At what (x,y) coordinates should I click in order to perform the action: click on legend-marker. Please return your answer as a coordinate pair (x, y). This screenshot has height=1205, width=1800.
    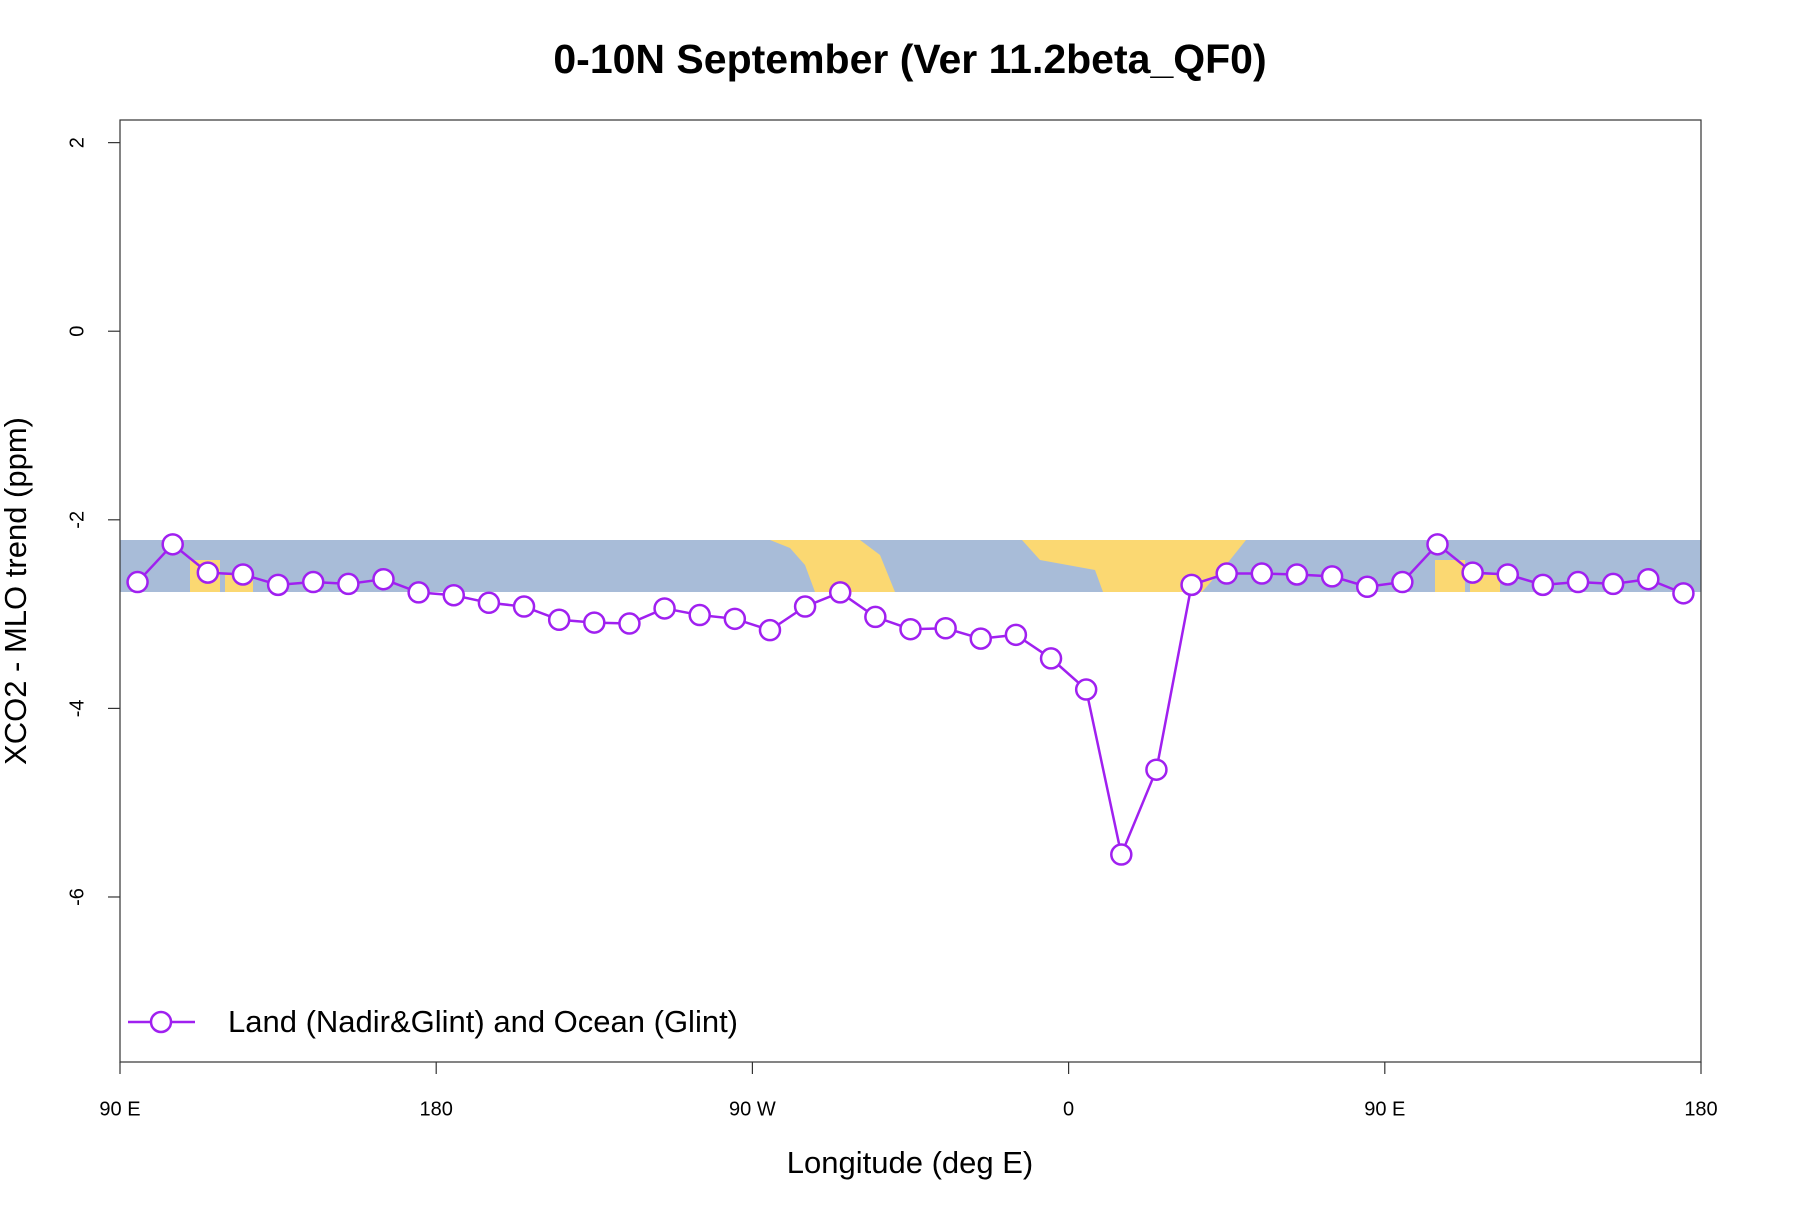
    Looking at the image, I should click on (161, 1022).